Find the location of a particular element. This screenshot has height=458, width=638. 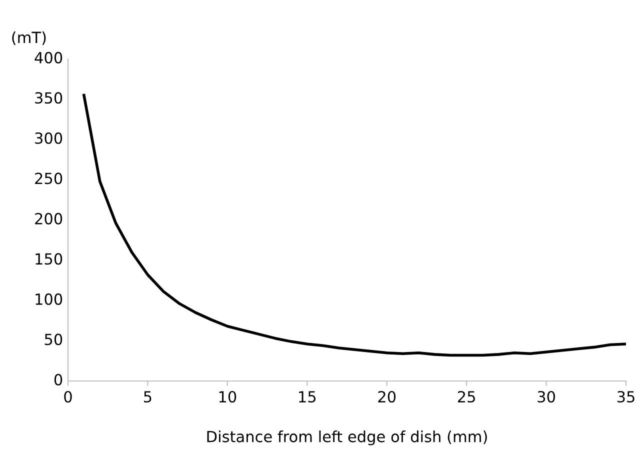

x-axis-title: Distance from left edge of dish (mm) is located at coordinates (347, 438).